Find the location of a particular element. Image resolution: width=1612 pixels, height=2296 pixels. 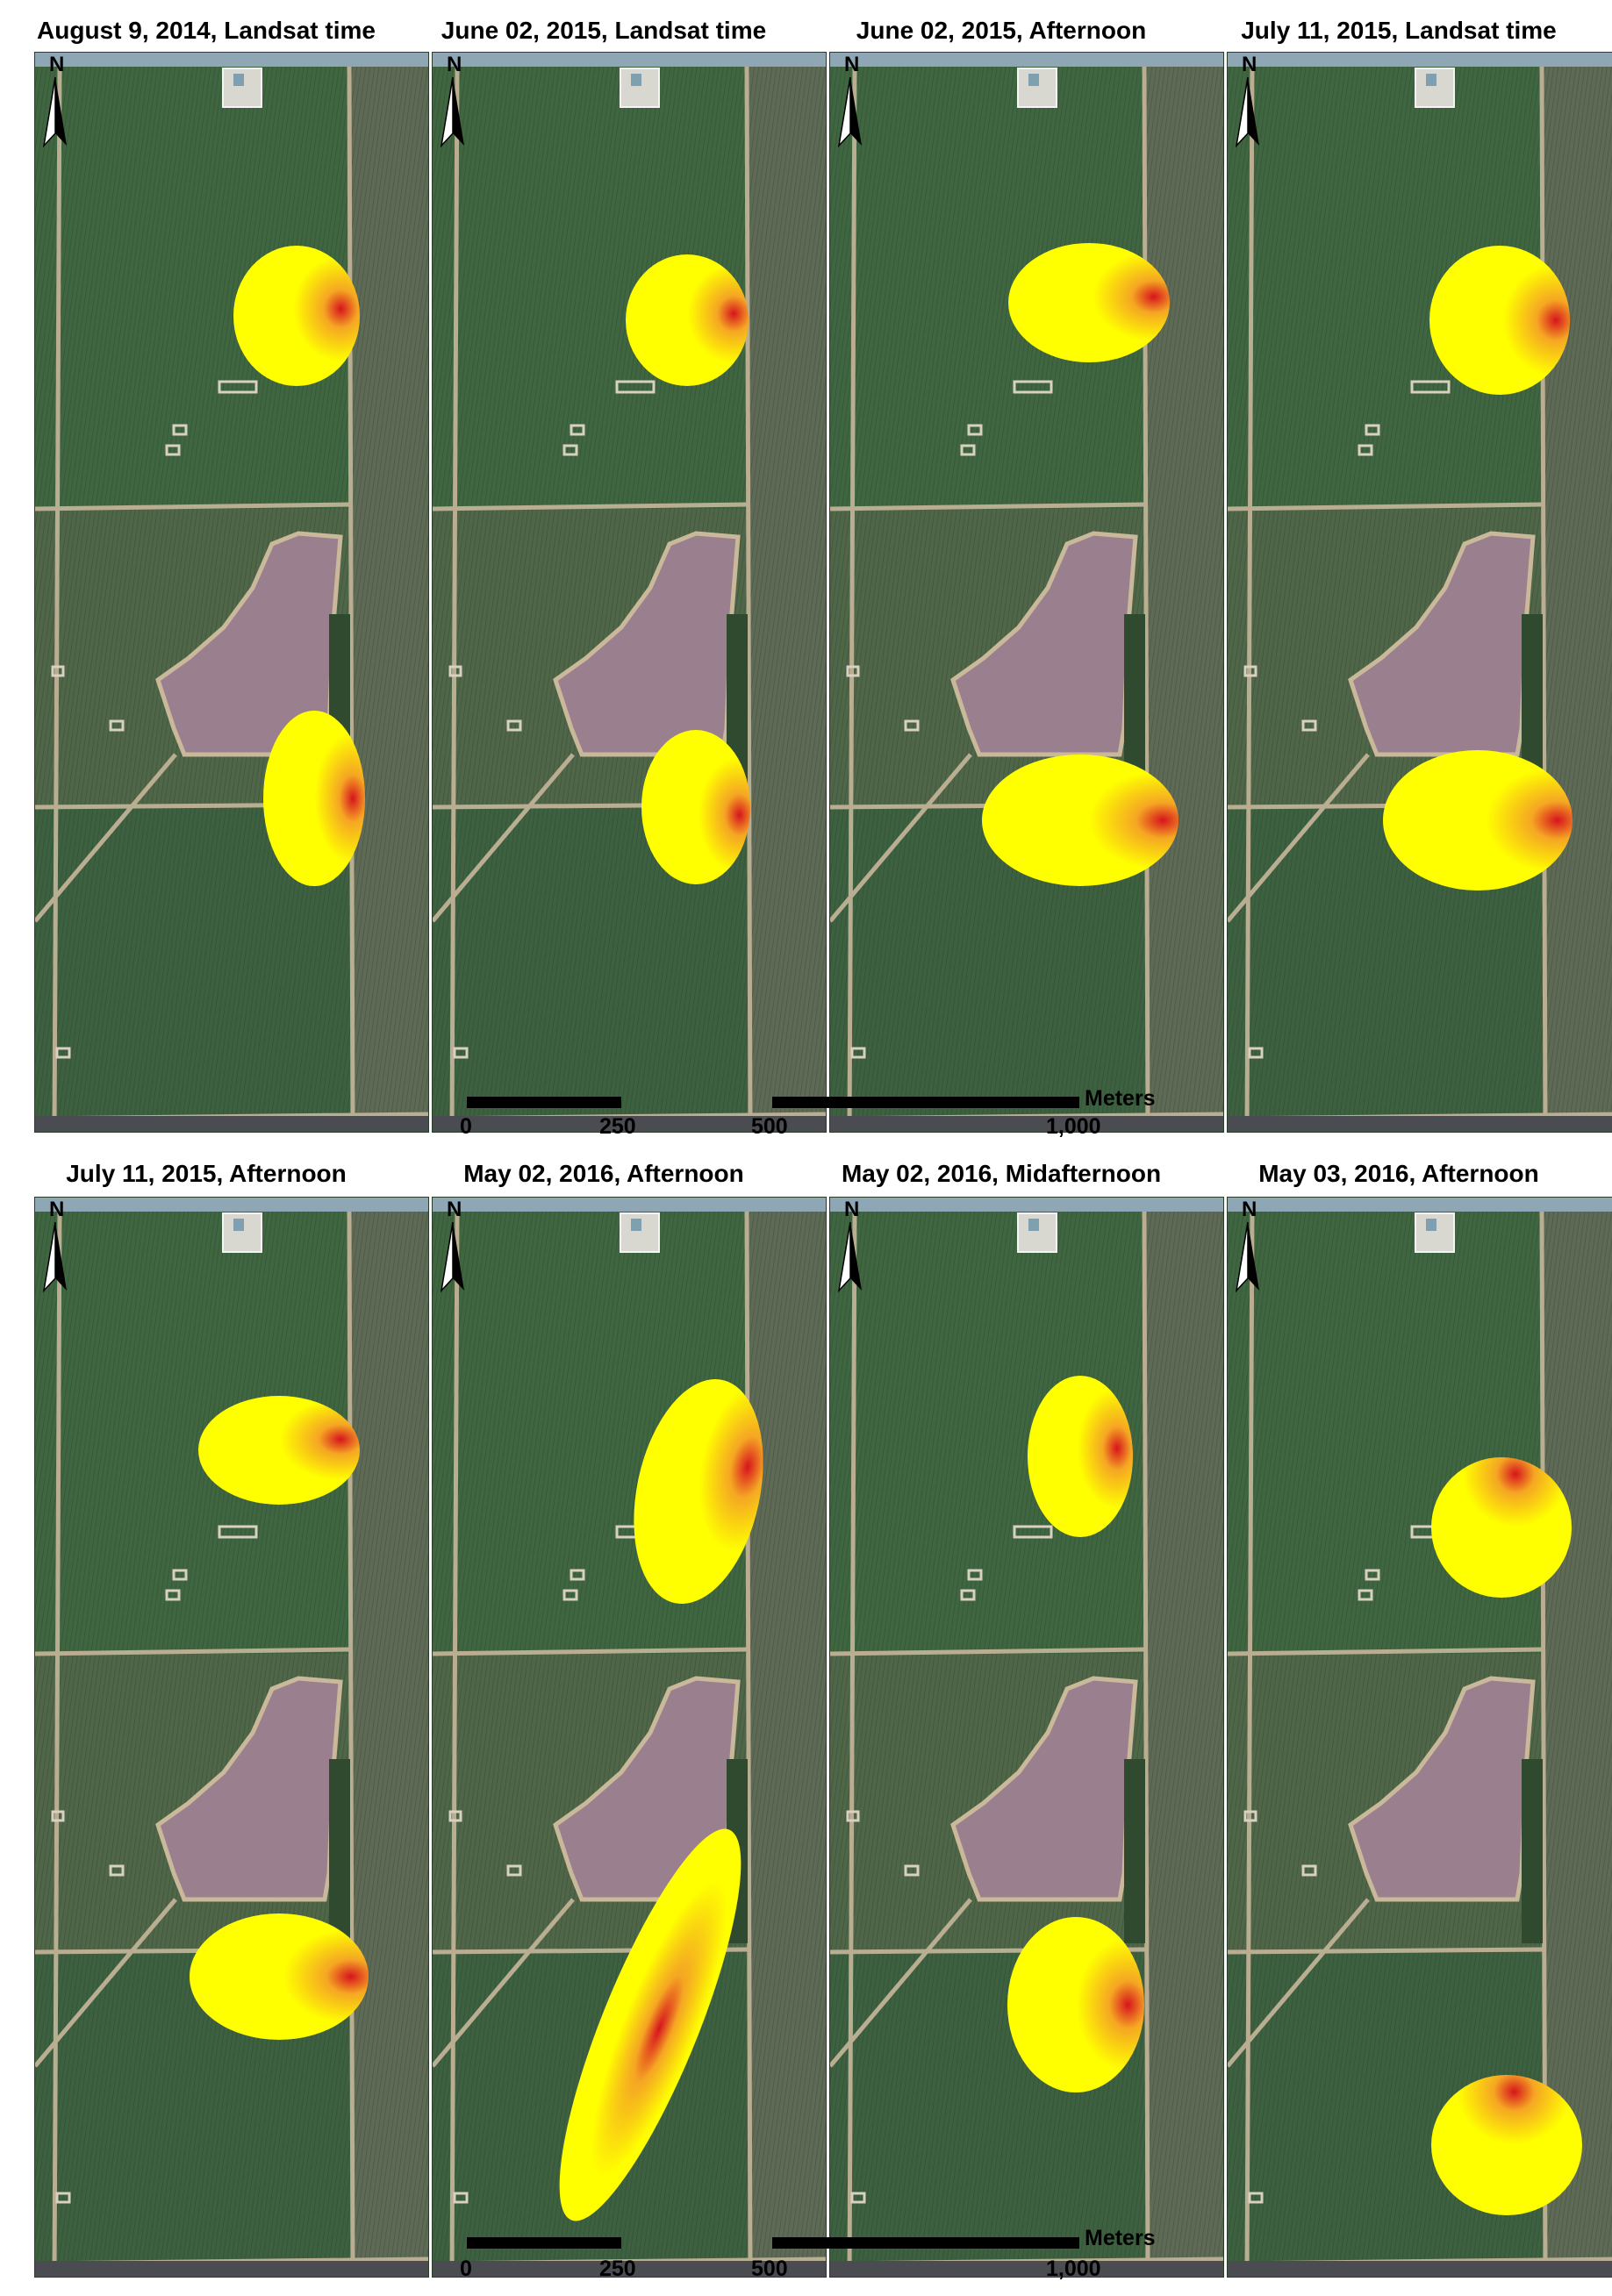

panel-title: June 02, 2015, Landsat time is located at coordinates (604, 31).